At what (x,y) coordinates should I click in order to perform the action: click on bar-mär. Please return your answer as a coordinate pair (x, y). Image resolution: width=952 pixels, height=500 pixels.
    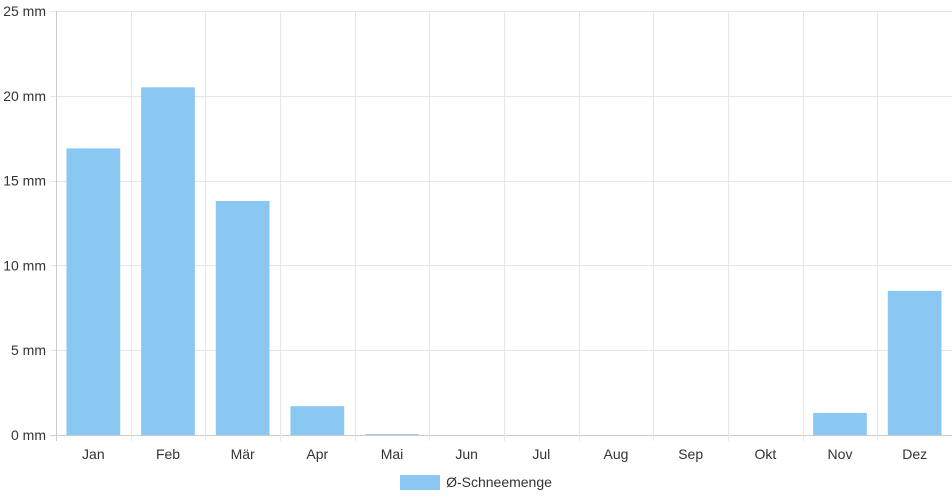
    Looking at the image, I should click on (242, 317).